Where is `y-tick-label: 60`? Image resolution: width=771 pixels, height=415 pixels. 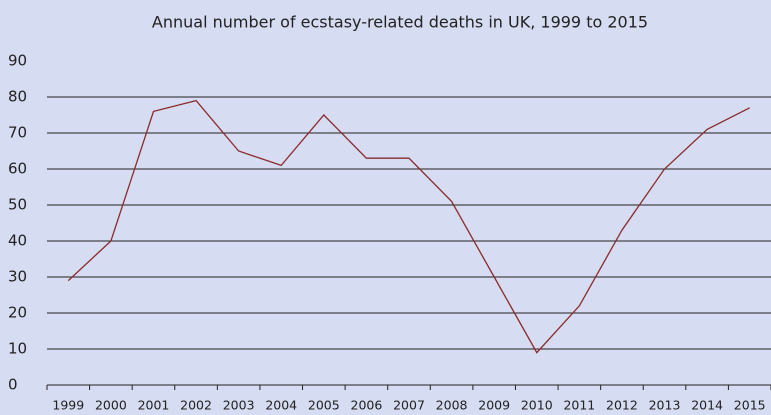 y-tick-label: 60 is located at coordinates (17, 169).